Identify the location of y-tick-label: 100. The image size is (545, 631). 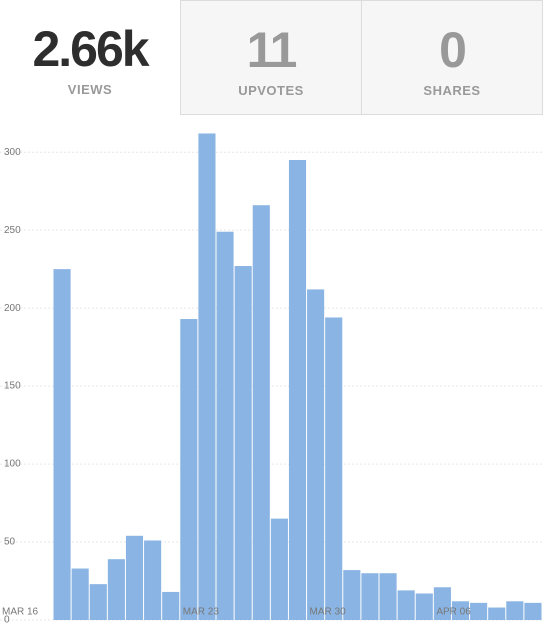
(12, 464).